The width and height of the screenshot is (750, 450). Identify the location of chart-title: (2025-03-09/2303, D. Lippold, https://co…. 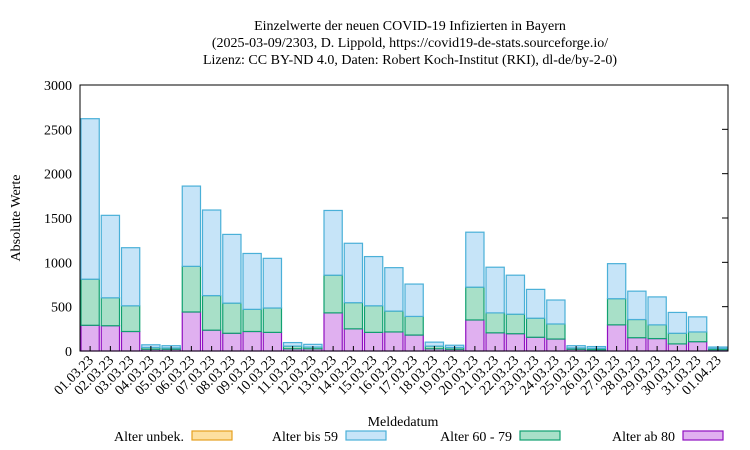
(410, 43).